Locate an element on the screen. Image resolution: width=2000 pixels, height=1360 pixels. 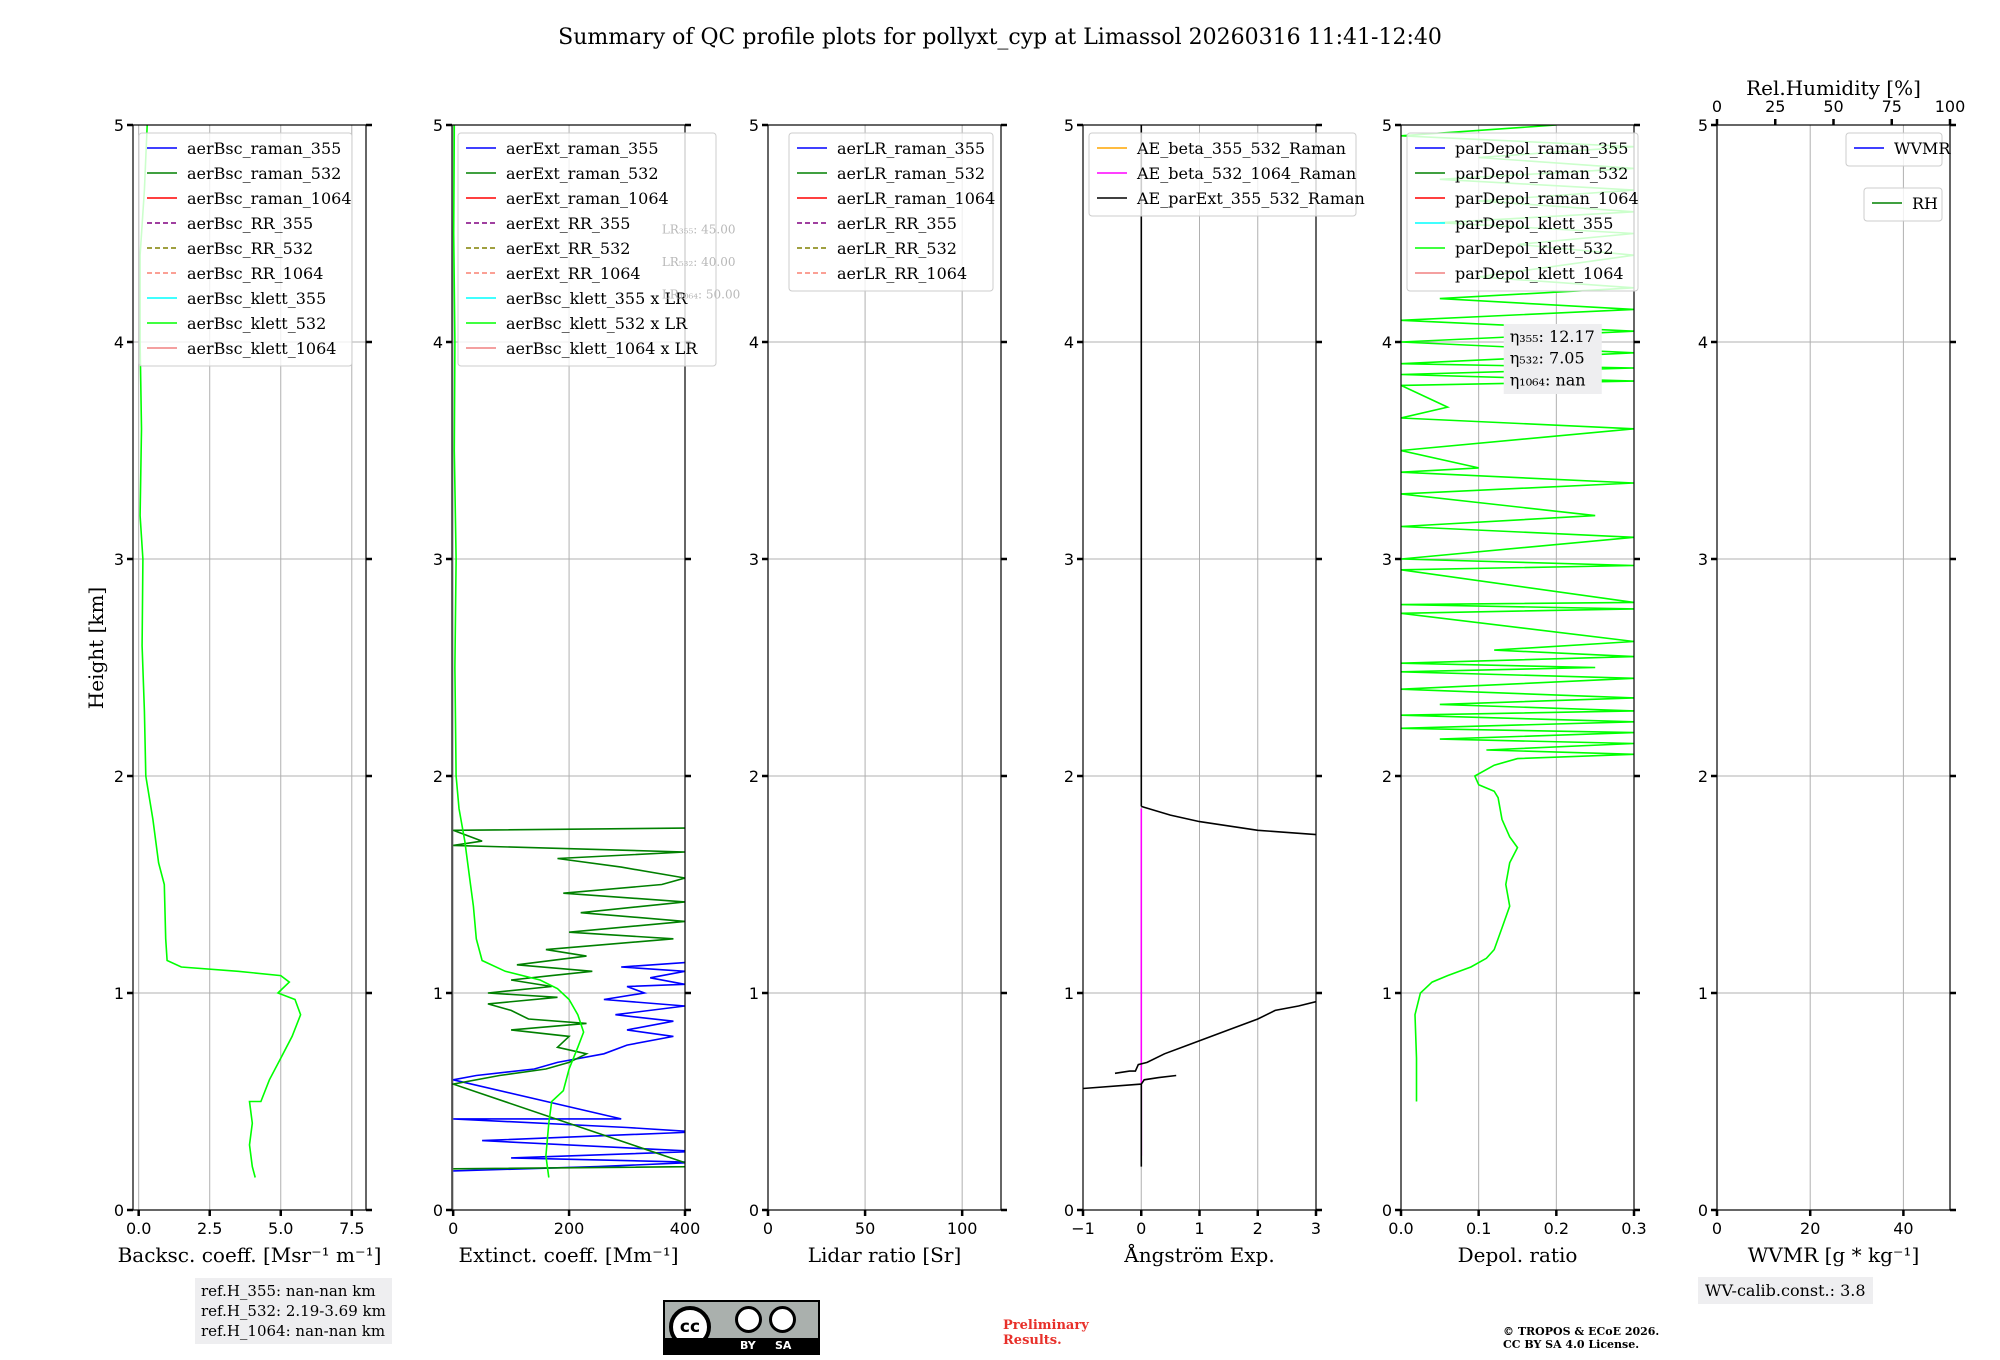
annotation-text: η₁₀₆₄: nan is located at coordinates (1548, 379).